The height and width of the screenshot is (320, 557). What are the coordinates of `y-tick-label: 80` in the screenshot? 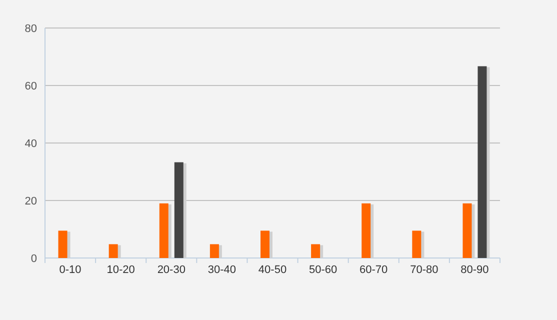 It's located at (30, 29).